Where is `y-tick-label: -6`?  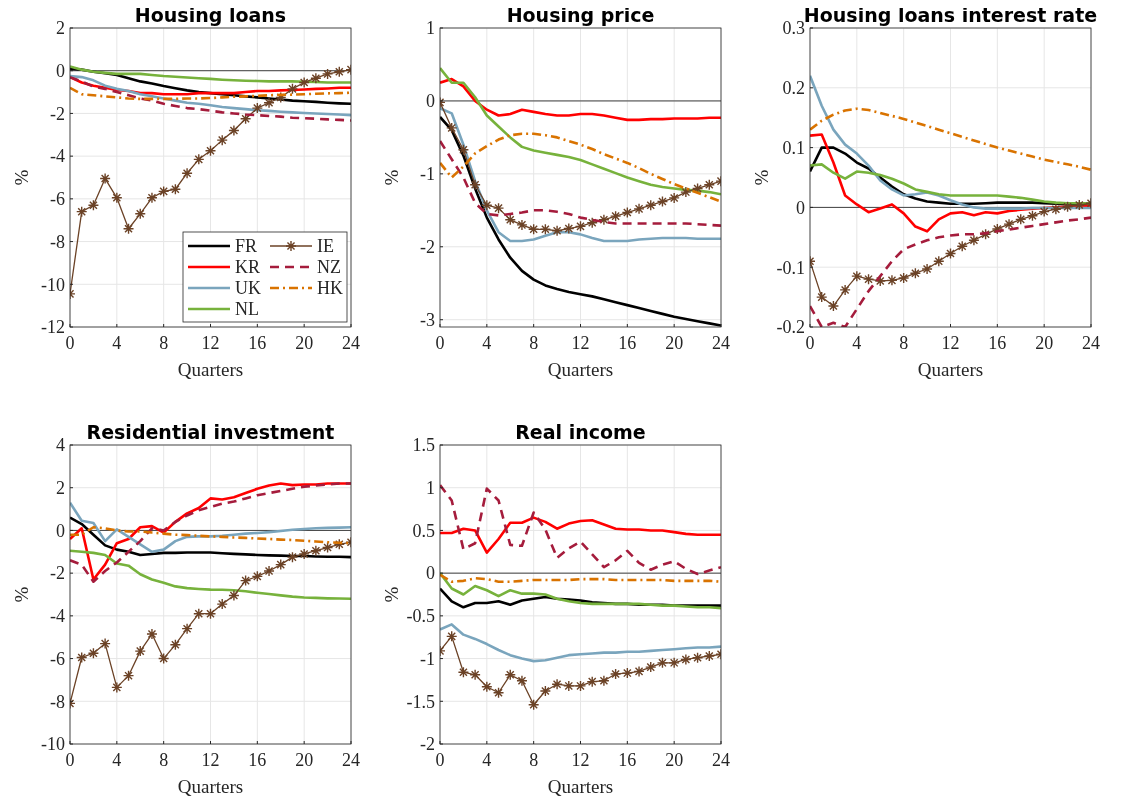 y-tick-label: -6 is located at coordinates (57, 658).